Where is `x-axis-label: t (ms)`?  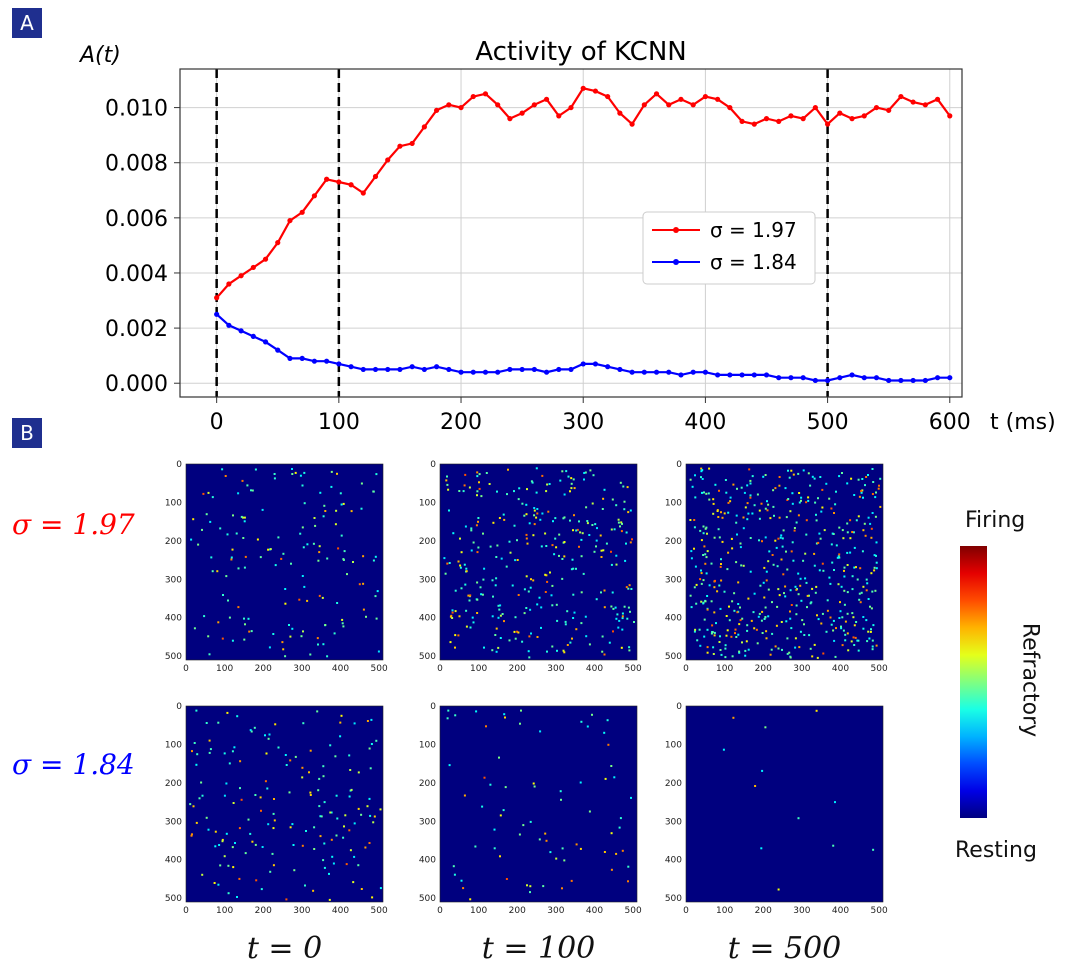 x-axis-label: t (ms) is located at coordinates (1023, 422).